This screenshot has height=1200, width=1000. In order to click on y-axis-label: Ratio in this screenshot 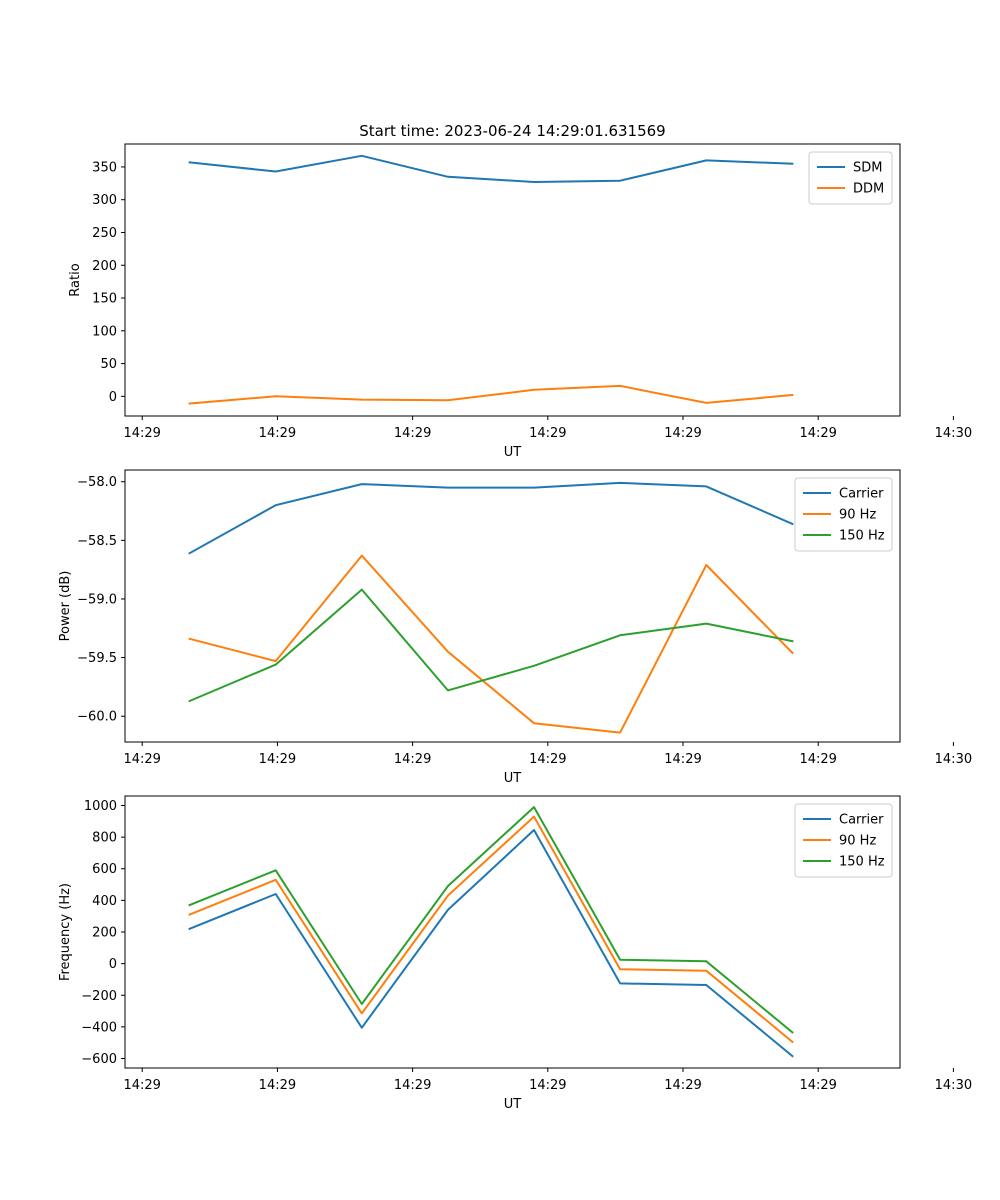, I will do `click(75, 279)`.